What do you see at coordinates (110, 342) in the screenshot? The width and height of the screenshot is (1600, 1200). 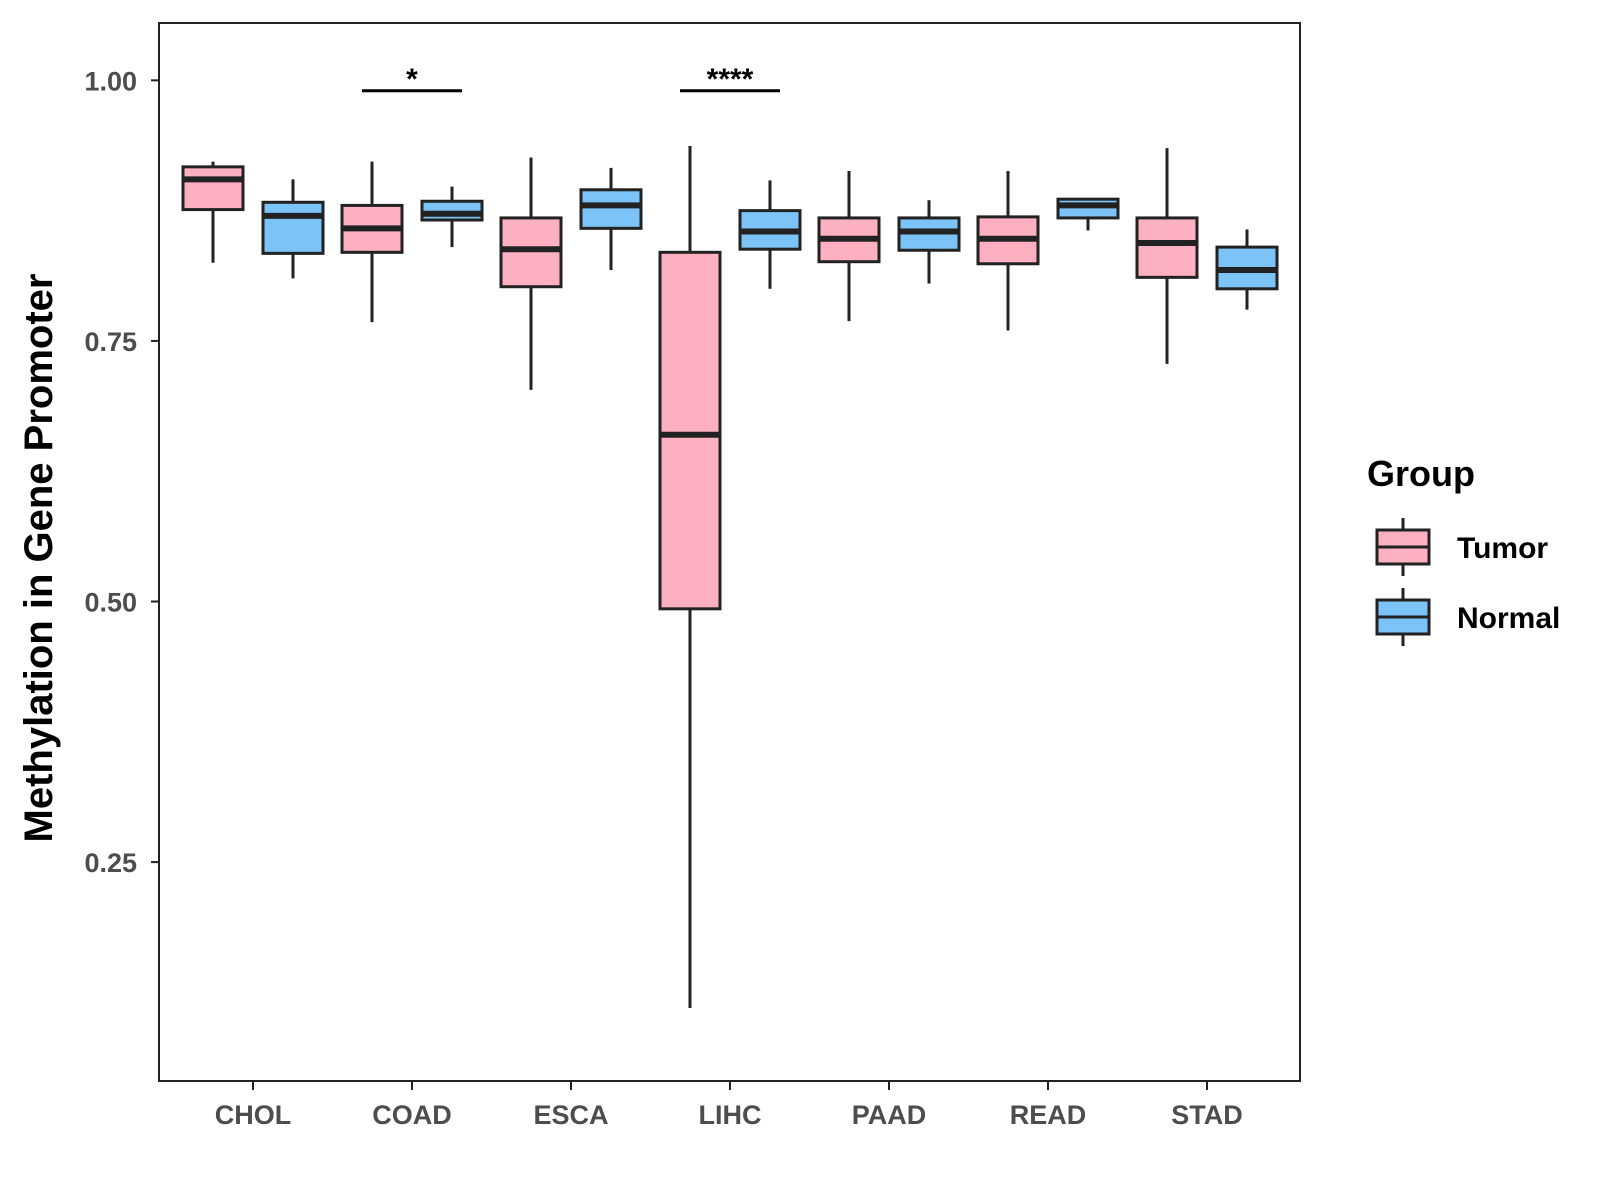 I see `y-tick-label: 0.75` at bounding box center [110, 342].